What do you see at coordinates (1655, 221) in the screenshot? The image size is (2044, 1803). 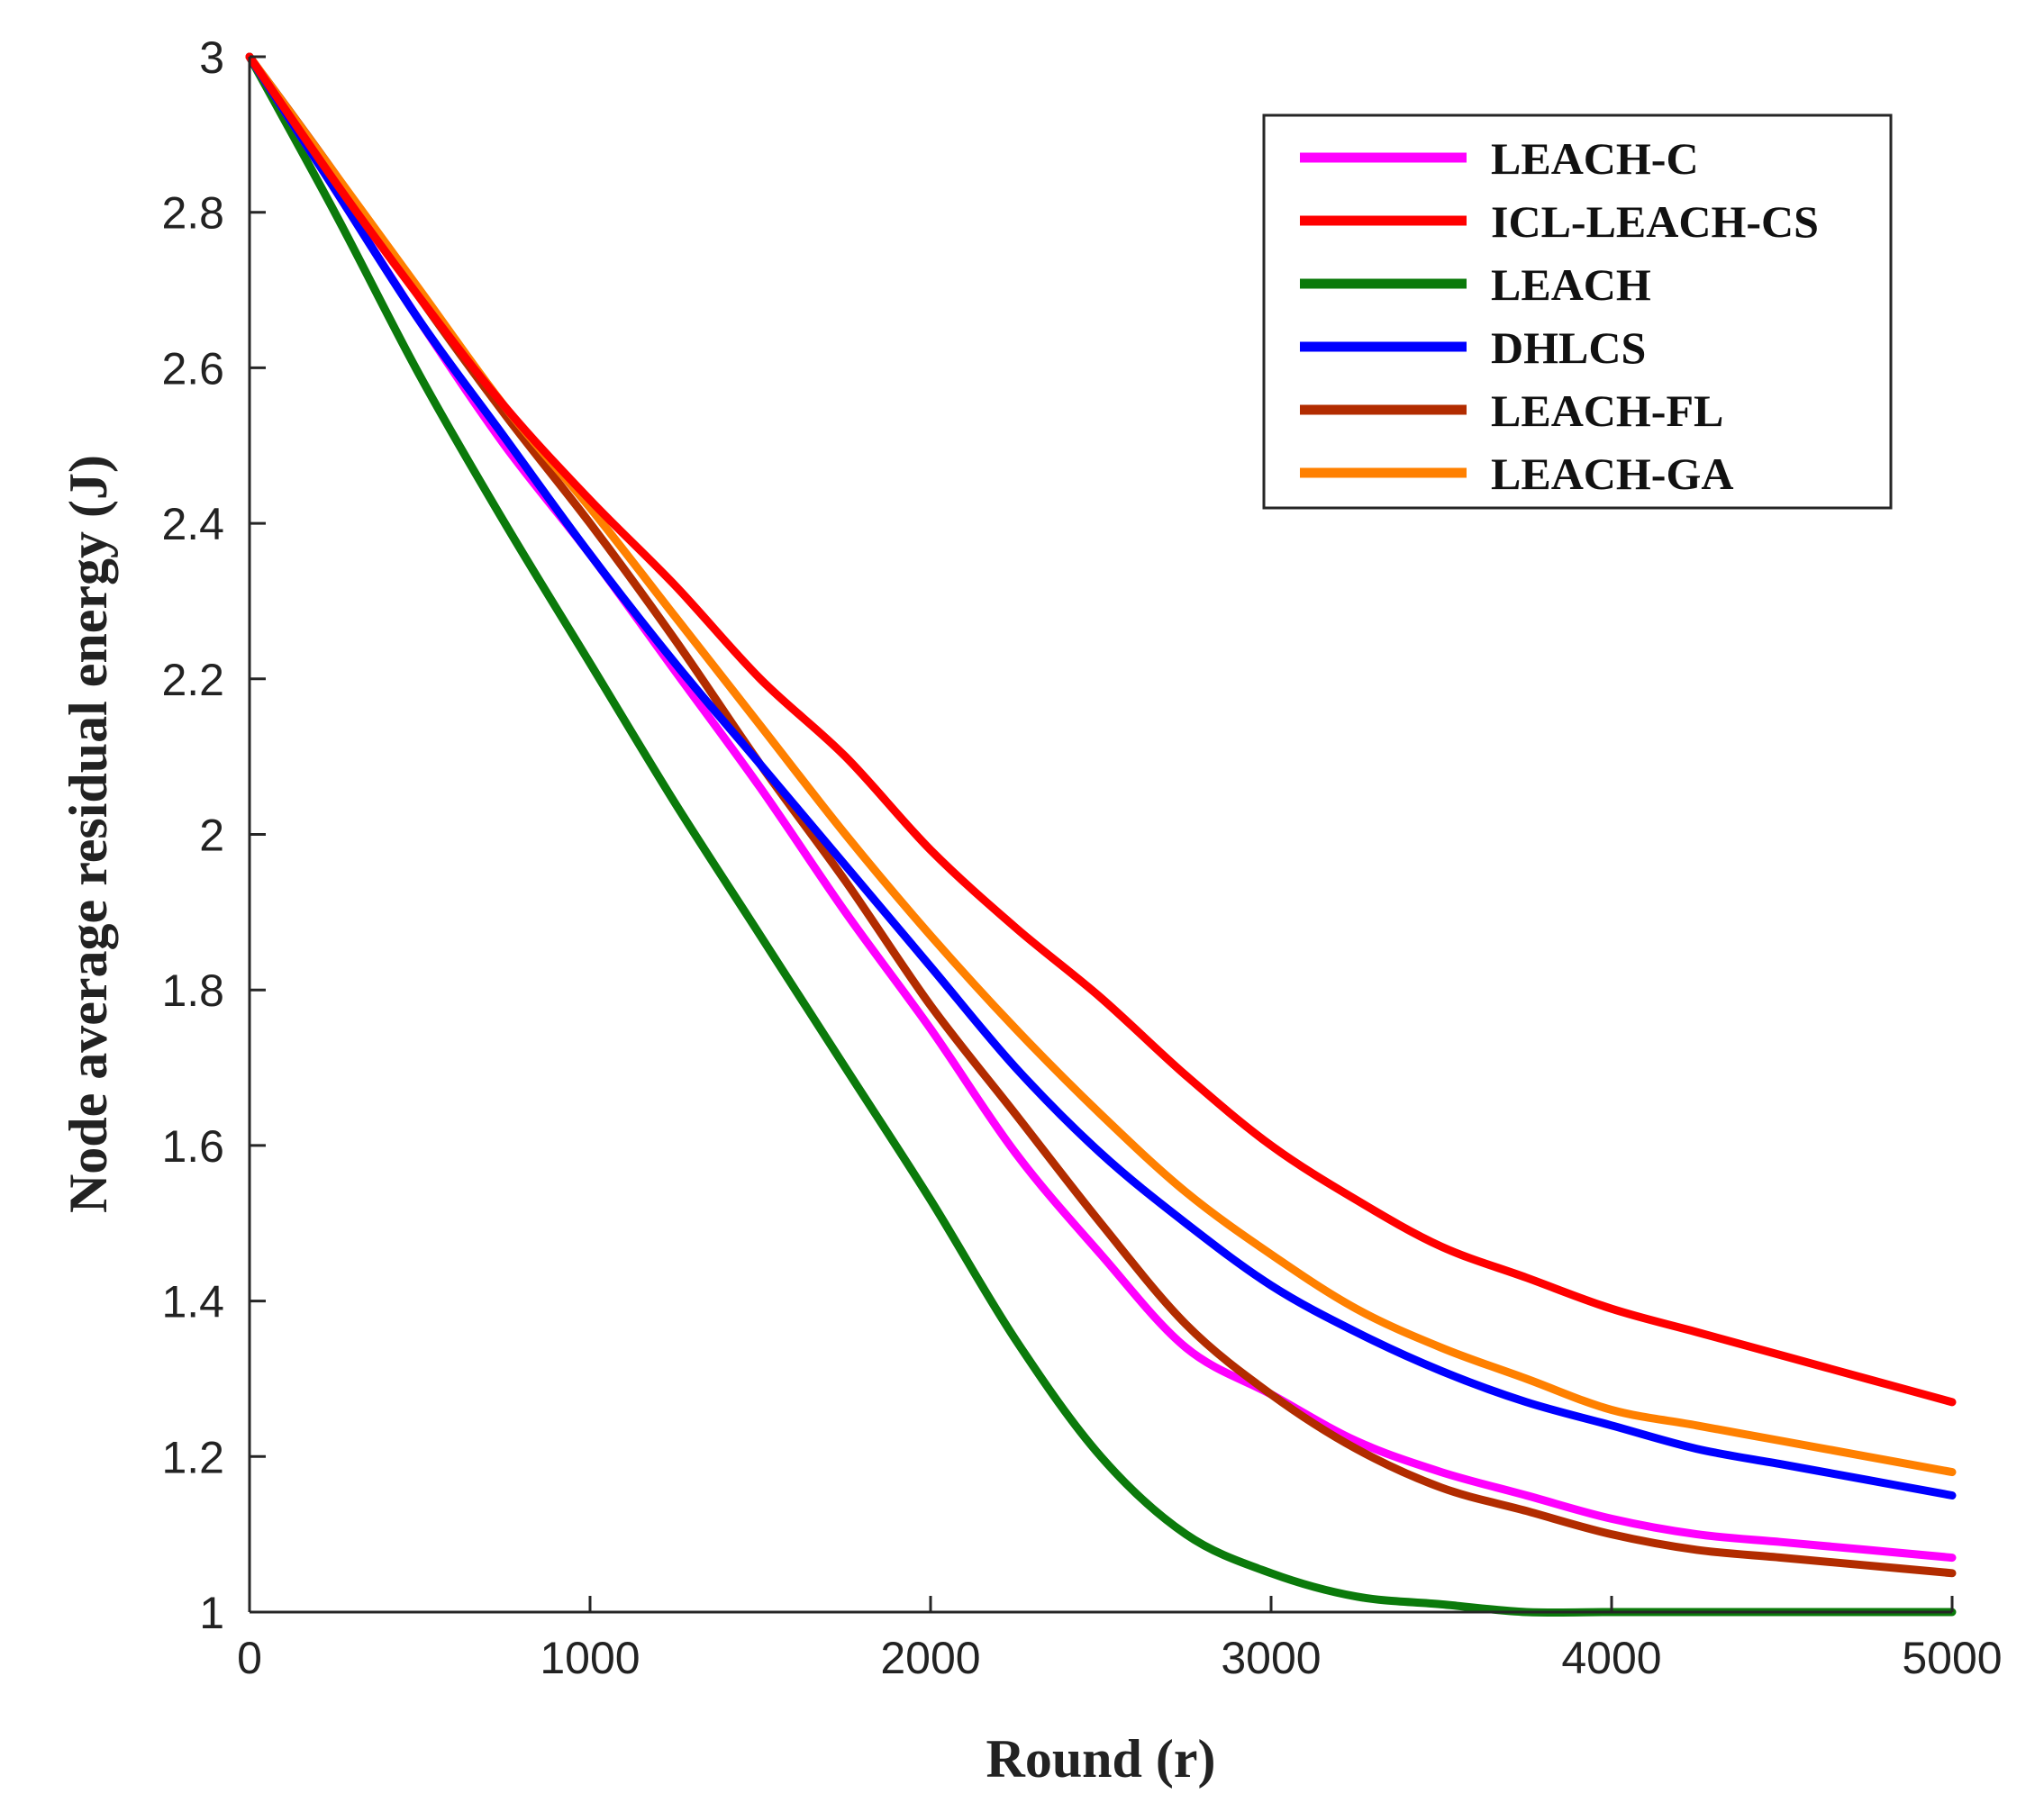 I see `legend-label-icl-leach-cs: ICL-LEACH-CS` at bounding box center [1655, 221].